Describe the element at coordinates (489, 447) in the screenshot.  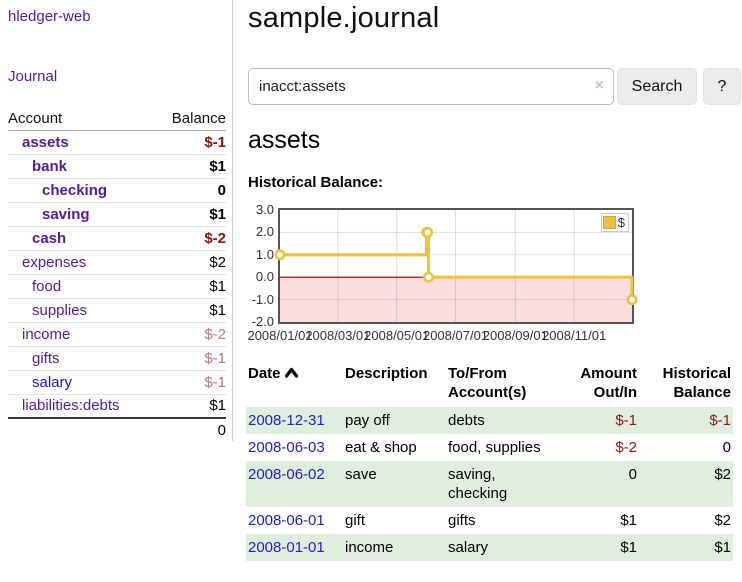
I see `transaction-row: 2008-06-03 eat & shop food, supplies $-2 0` at that location.